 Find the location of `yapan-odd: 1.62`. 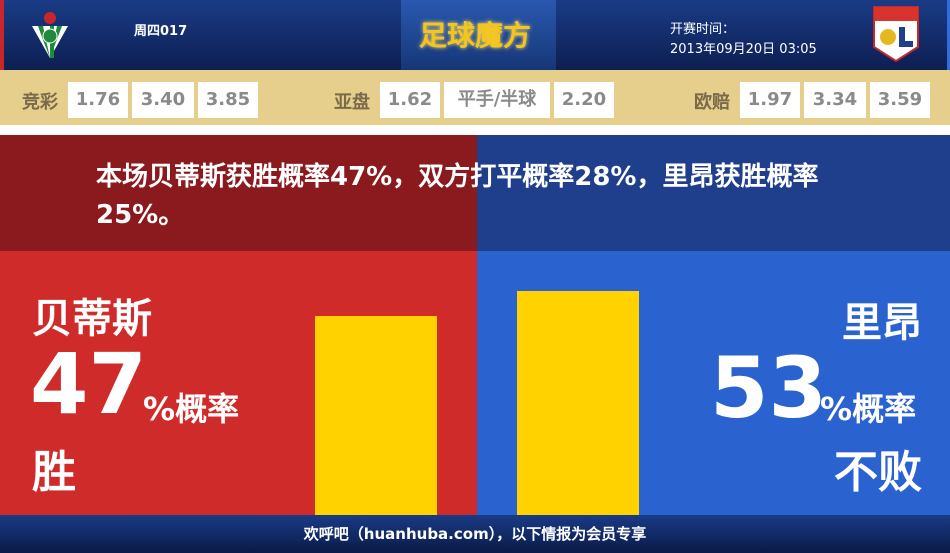

yapan-odd: 1.62 is located at coordinates (410, 100).